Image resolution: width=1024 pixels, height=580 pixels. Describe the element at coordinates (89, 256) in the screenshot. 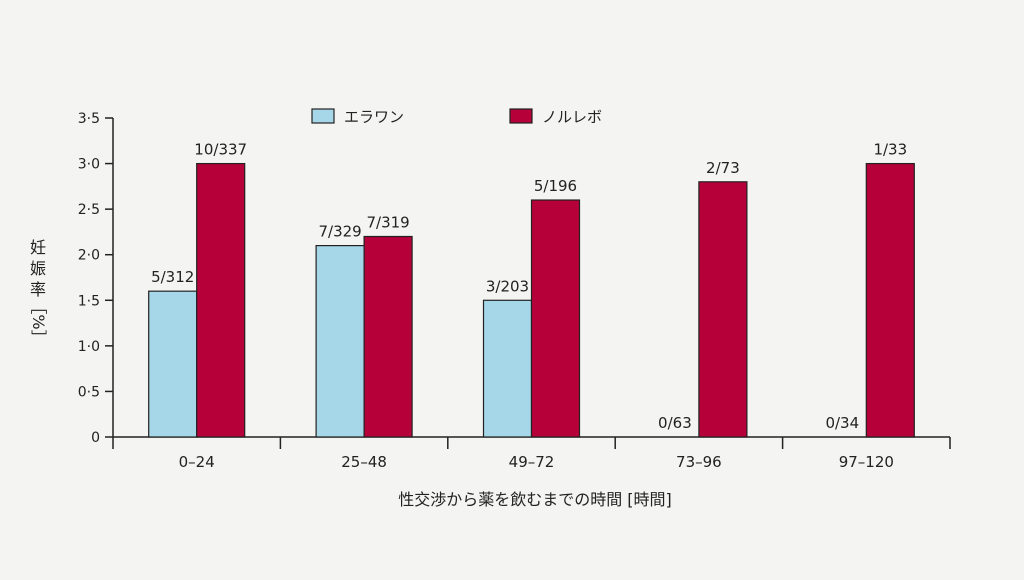

I see `y-tick-label: 2·0` at that location.